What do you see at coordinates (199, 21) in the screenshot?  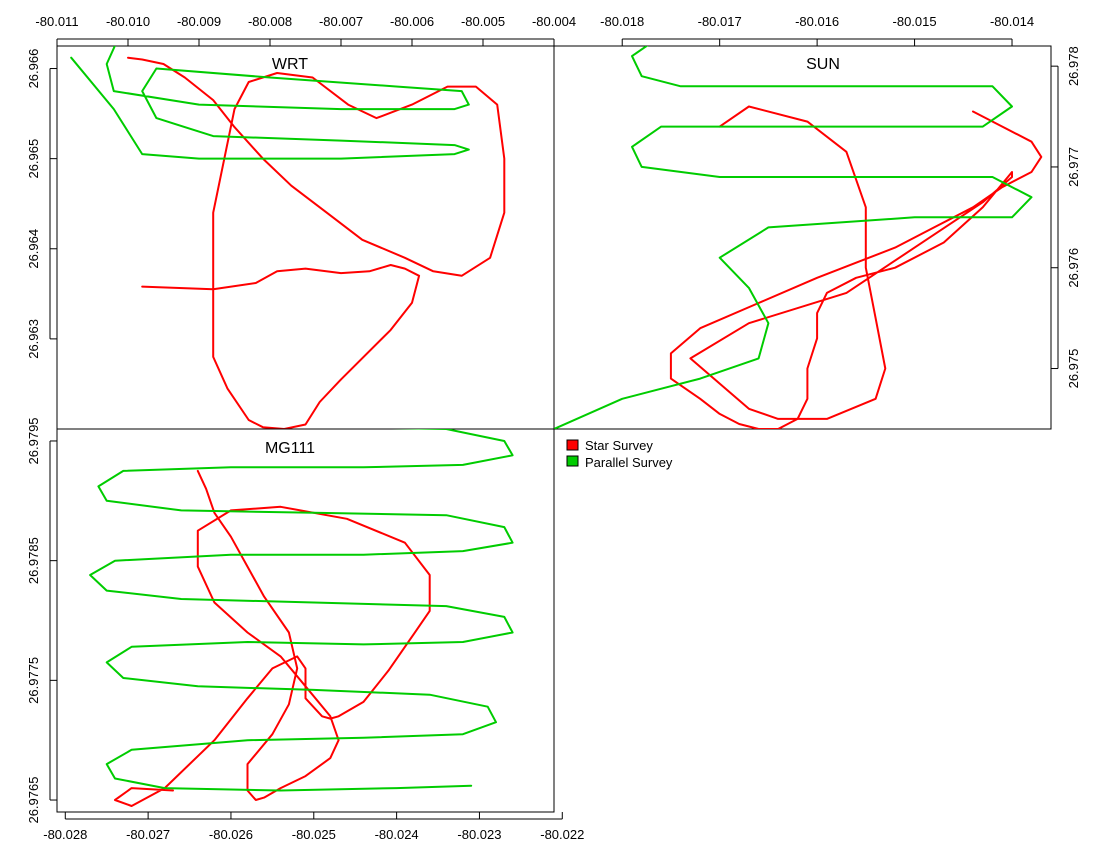 I see `panel-wrt-x-tick-label: -80.009` at bounding box center [199, 21].